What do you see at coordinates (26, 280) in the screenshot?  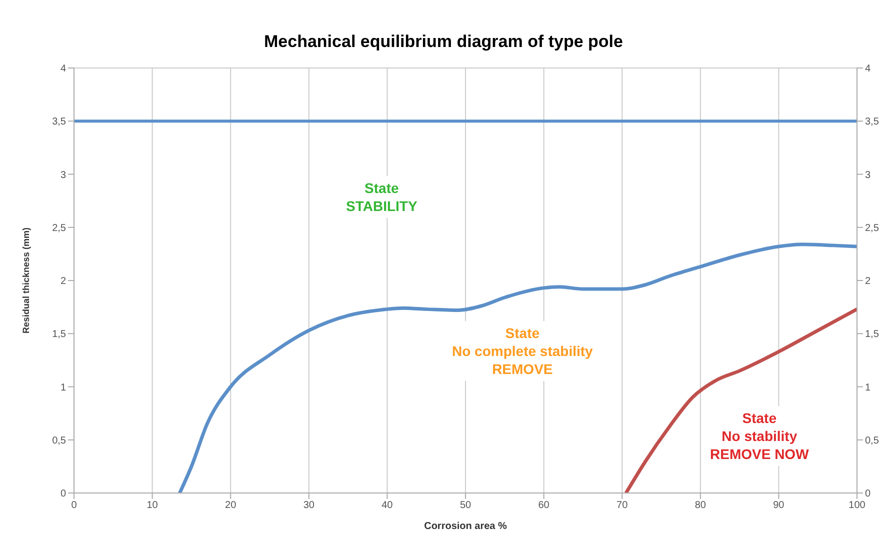 I see `y-axis-title: Residual thickness (mm)` at bounding box center [26, 280].